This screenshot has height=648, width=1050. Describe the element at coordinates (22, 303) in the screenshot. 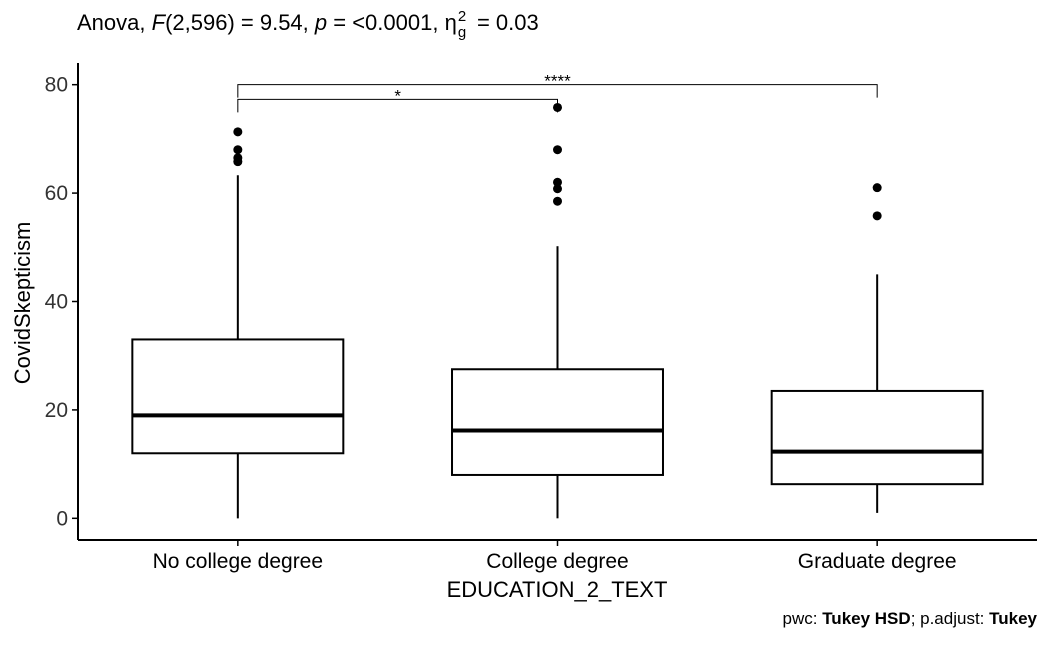

I see `y-axis-title: CovidSkepticism` at that location.